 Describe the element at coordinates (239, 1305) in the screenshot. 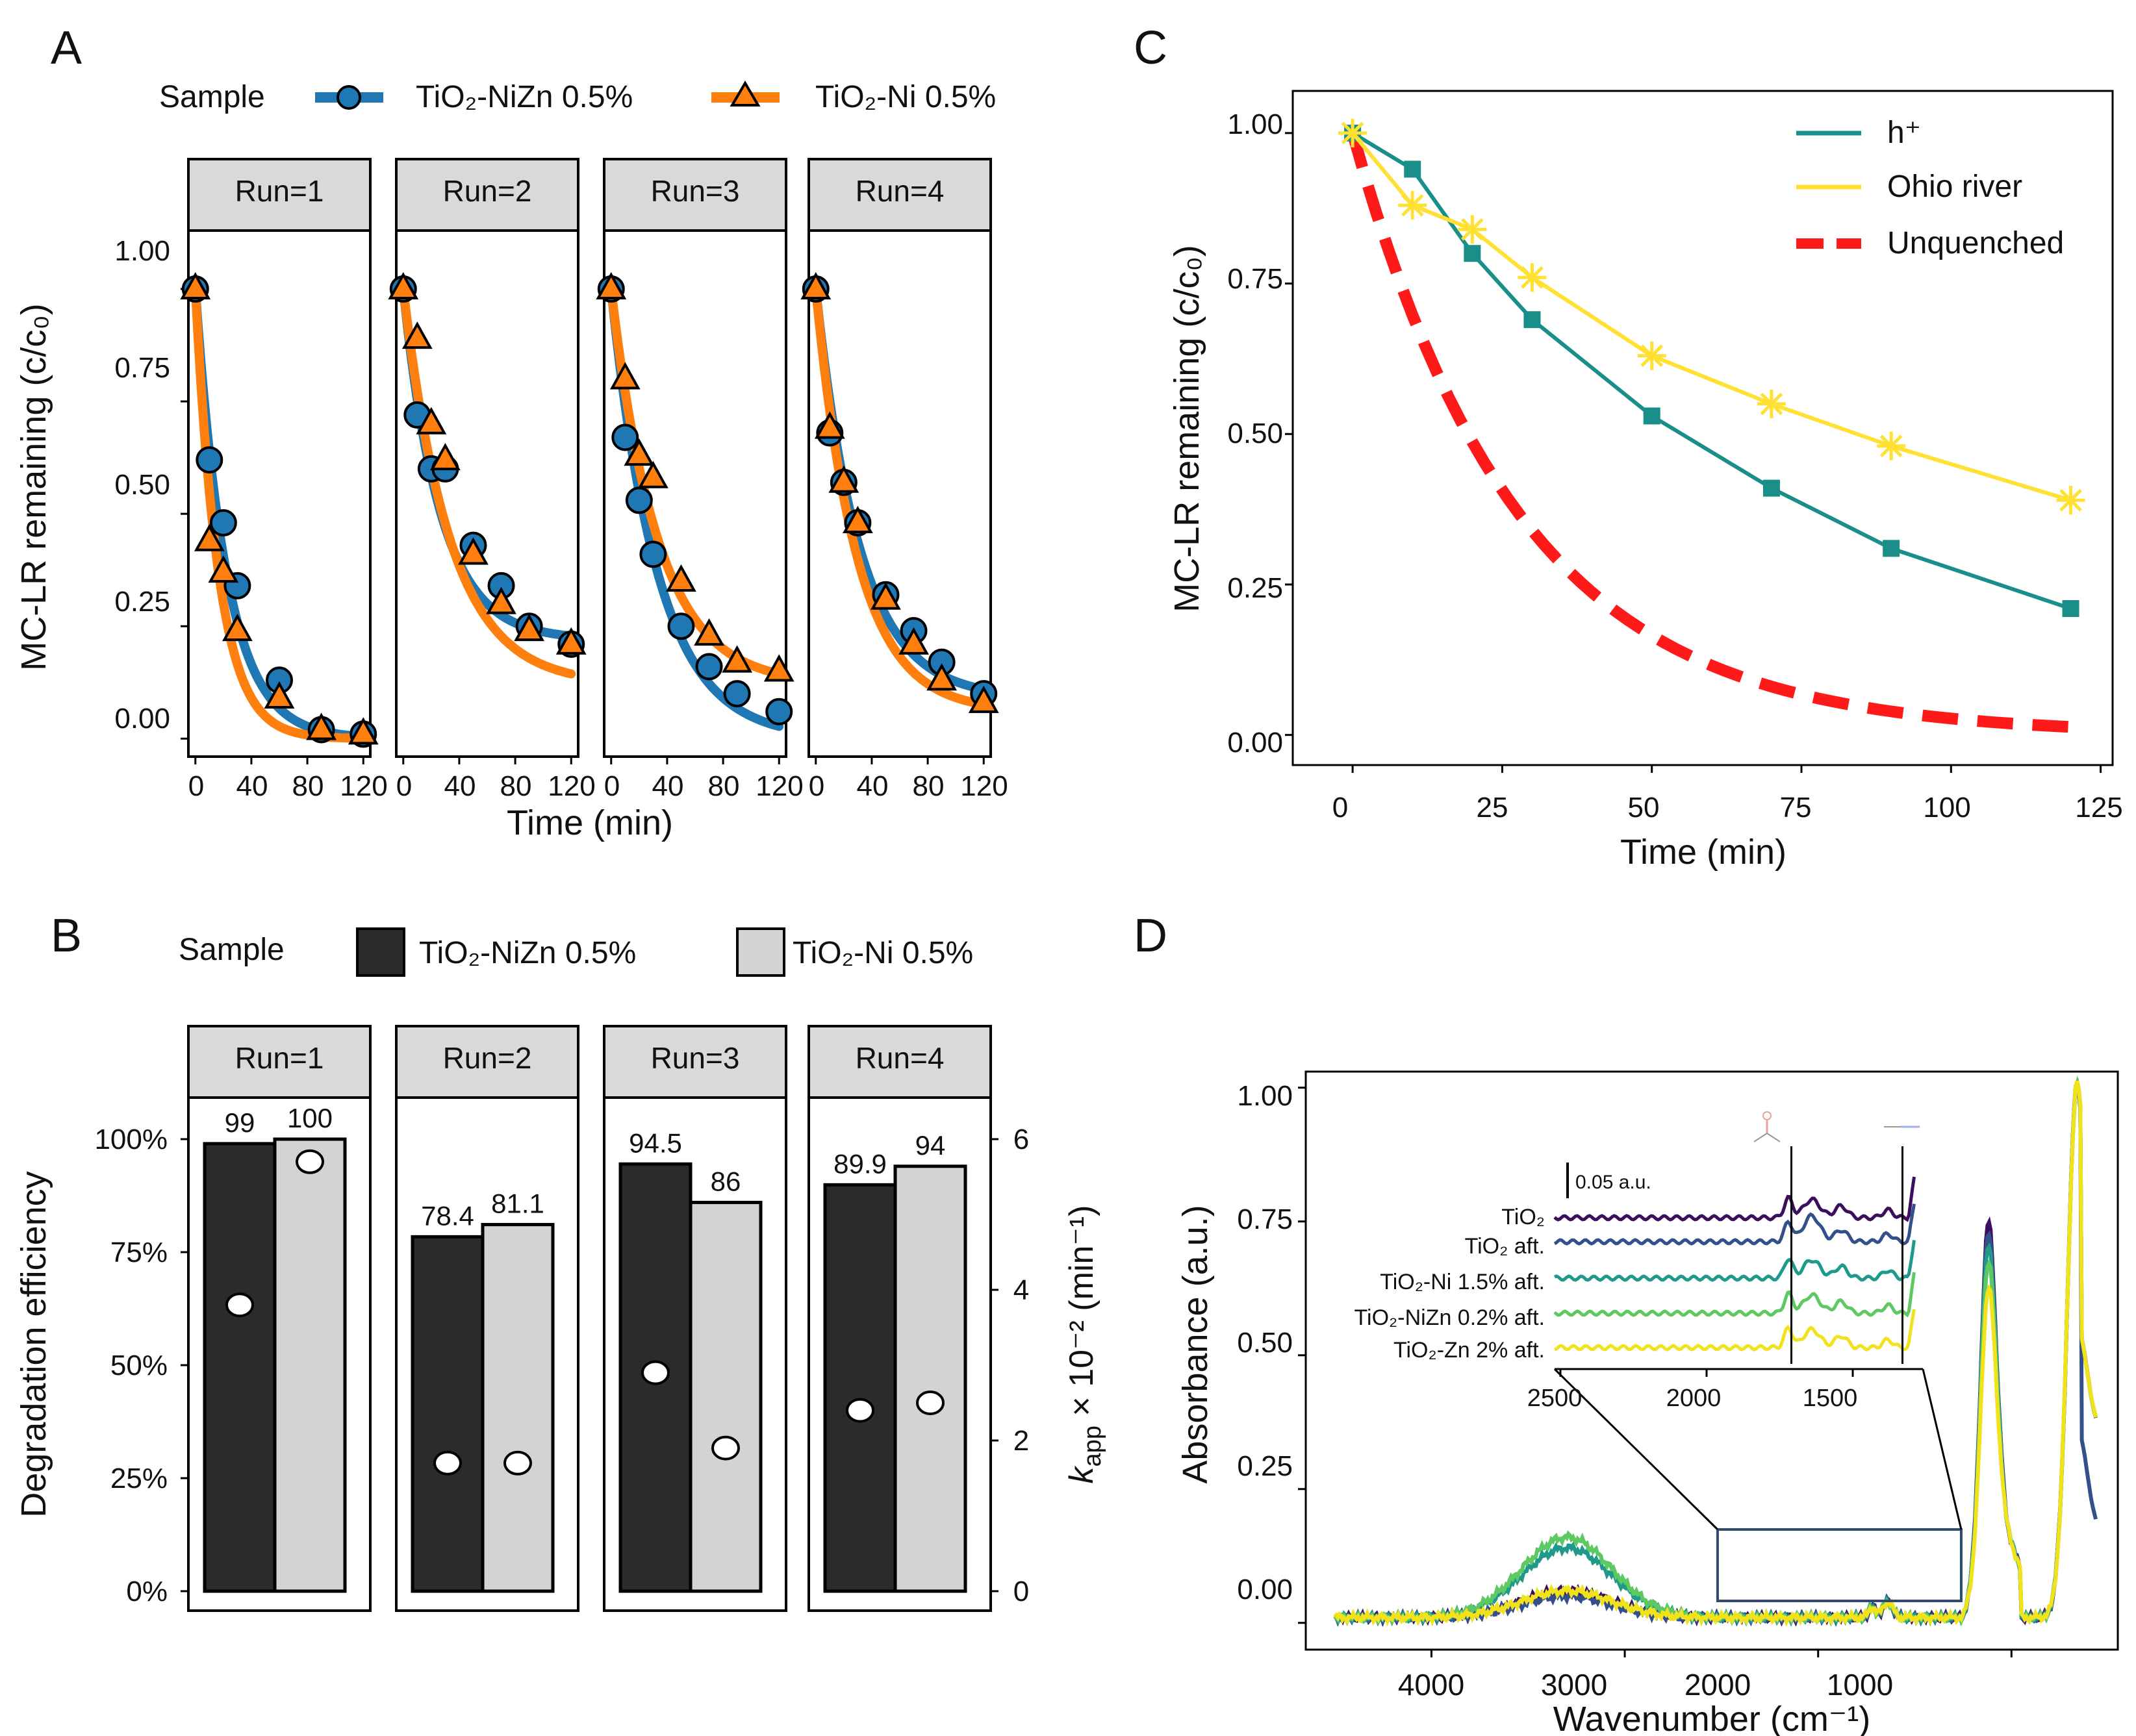

I see `nizn-kapp-point-run1` at that location.